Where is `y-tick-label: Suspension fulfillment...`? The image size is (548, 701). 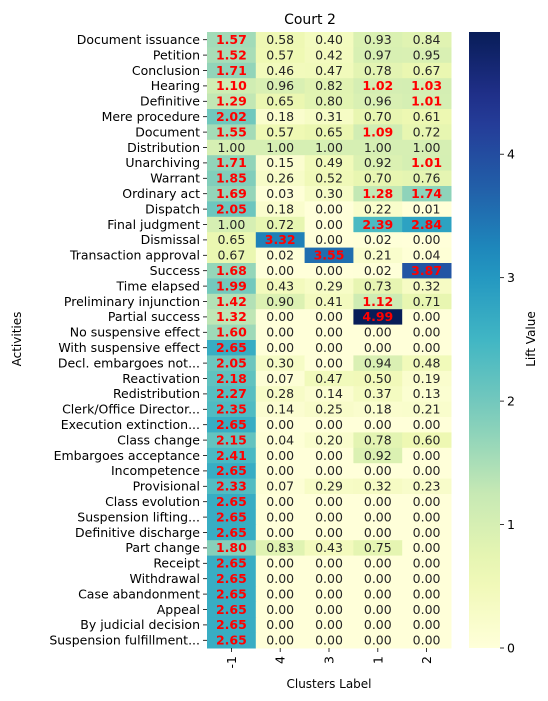 y-tick-label: Suspension fulfillment... is located at coordinates (124, 640).